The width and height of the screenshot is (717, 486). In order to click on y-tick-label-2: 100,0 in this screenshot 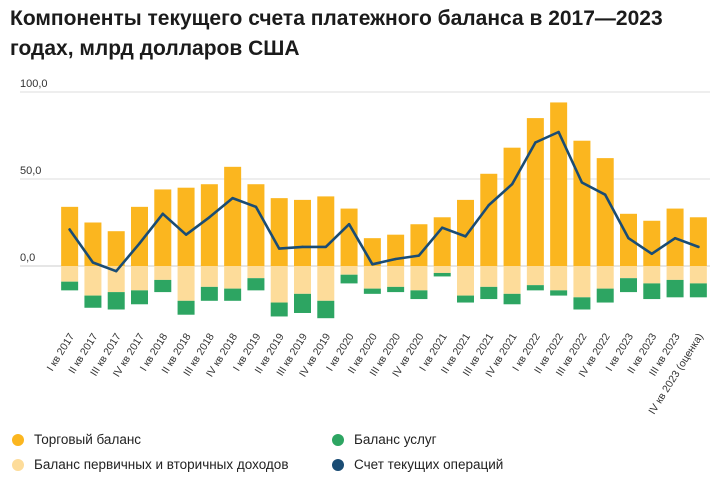, I will do `click(34, 84)`.